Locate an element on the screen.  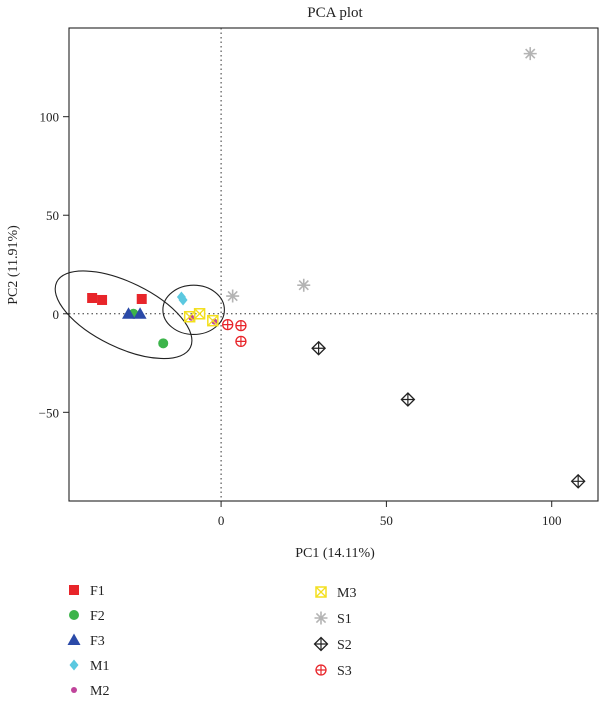
legend-label: F1 is located at coordinates (97, 591).